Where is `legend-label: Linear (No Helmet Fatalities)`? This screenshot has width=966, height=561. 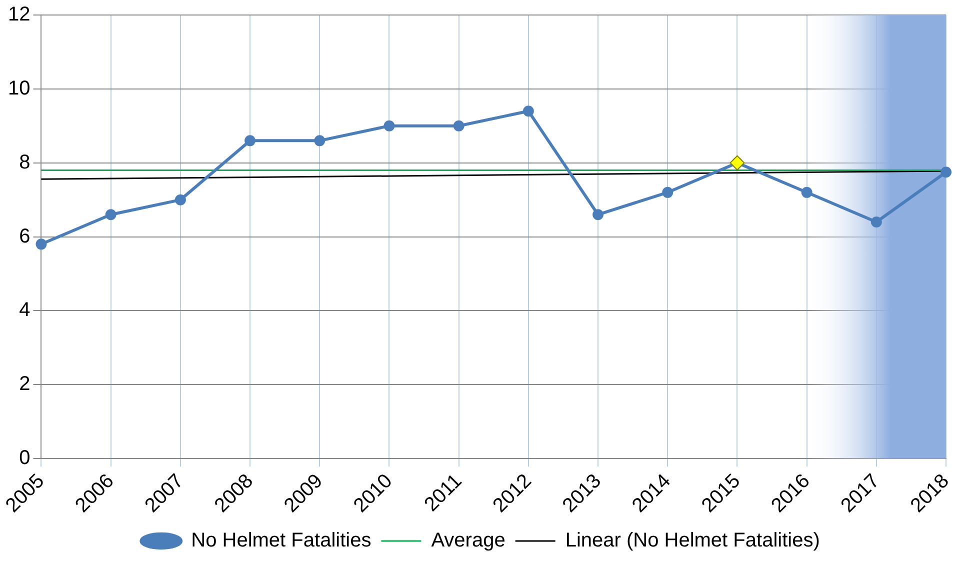
legend-label: Linear (No Helmet Fatalities) is located at coordinates (692, 541).